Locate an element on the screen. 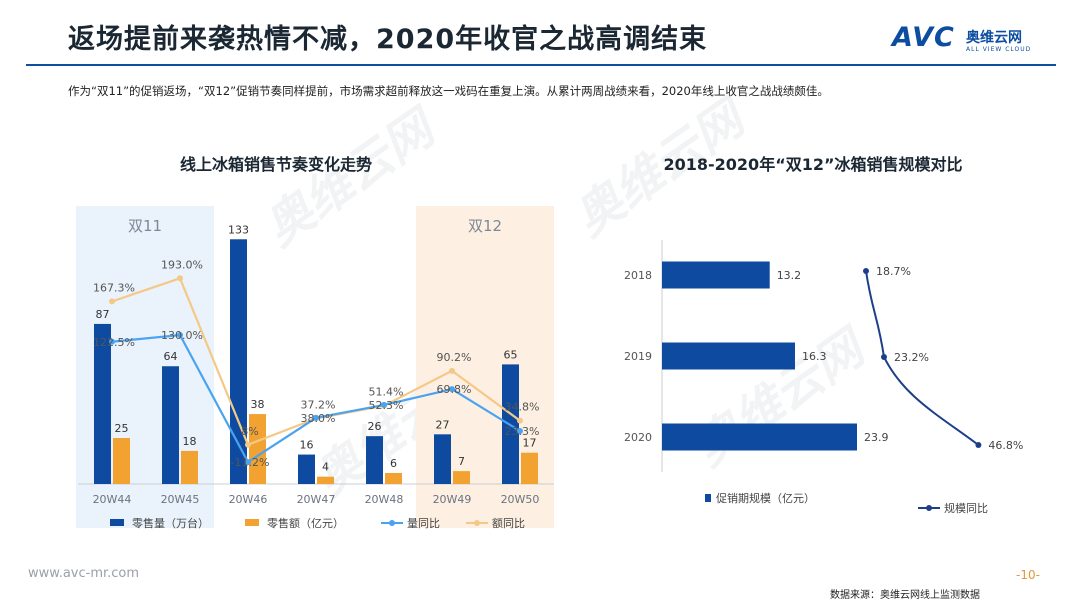 The width and height of the screenshot is (1080, 608). bar-volume-label: 133 is located at coordinates (238, 229).